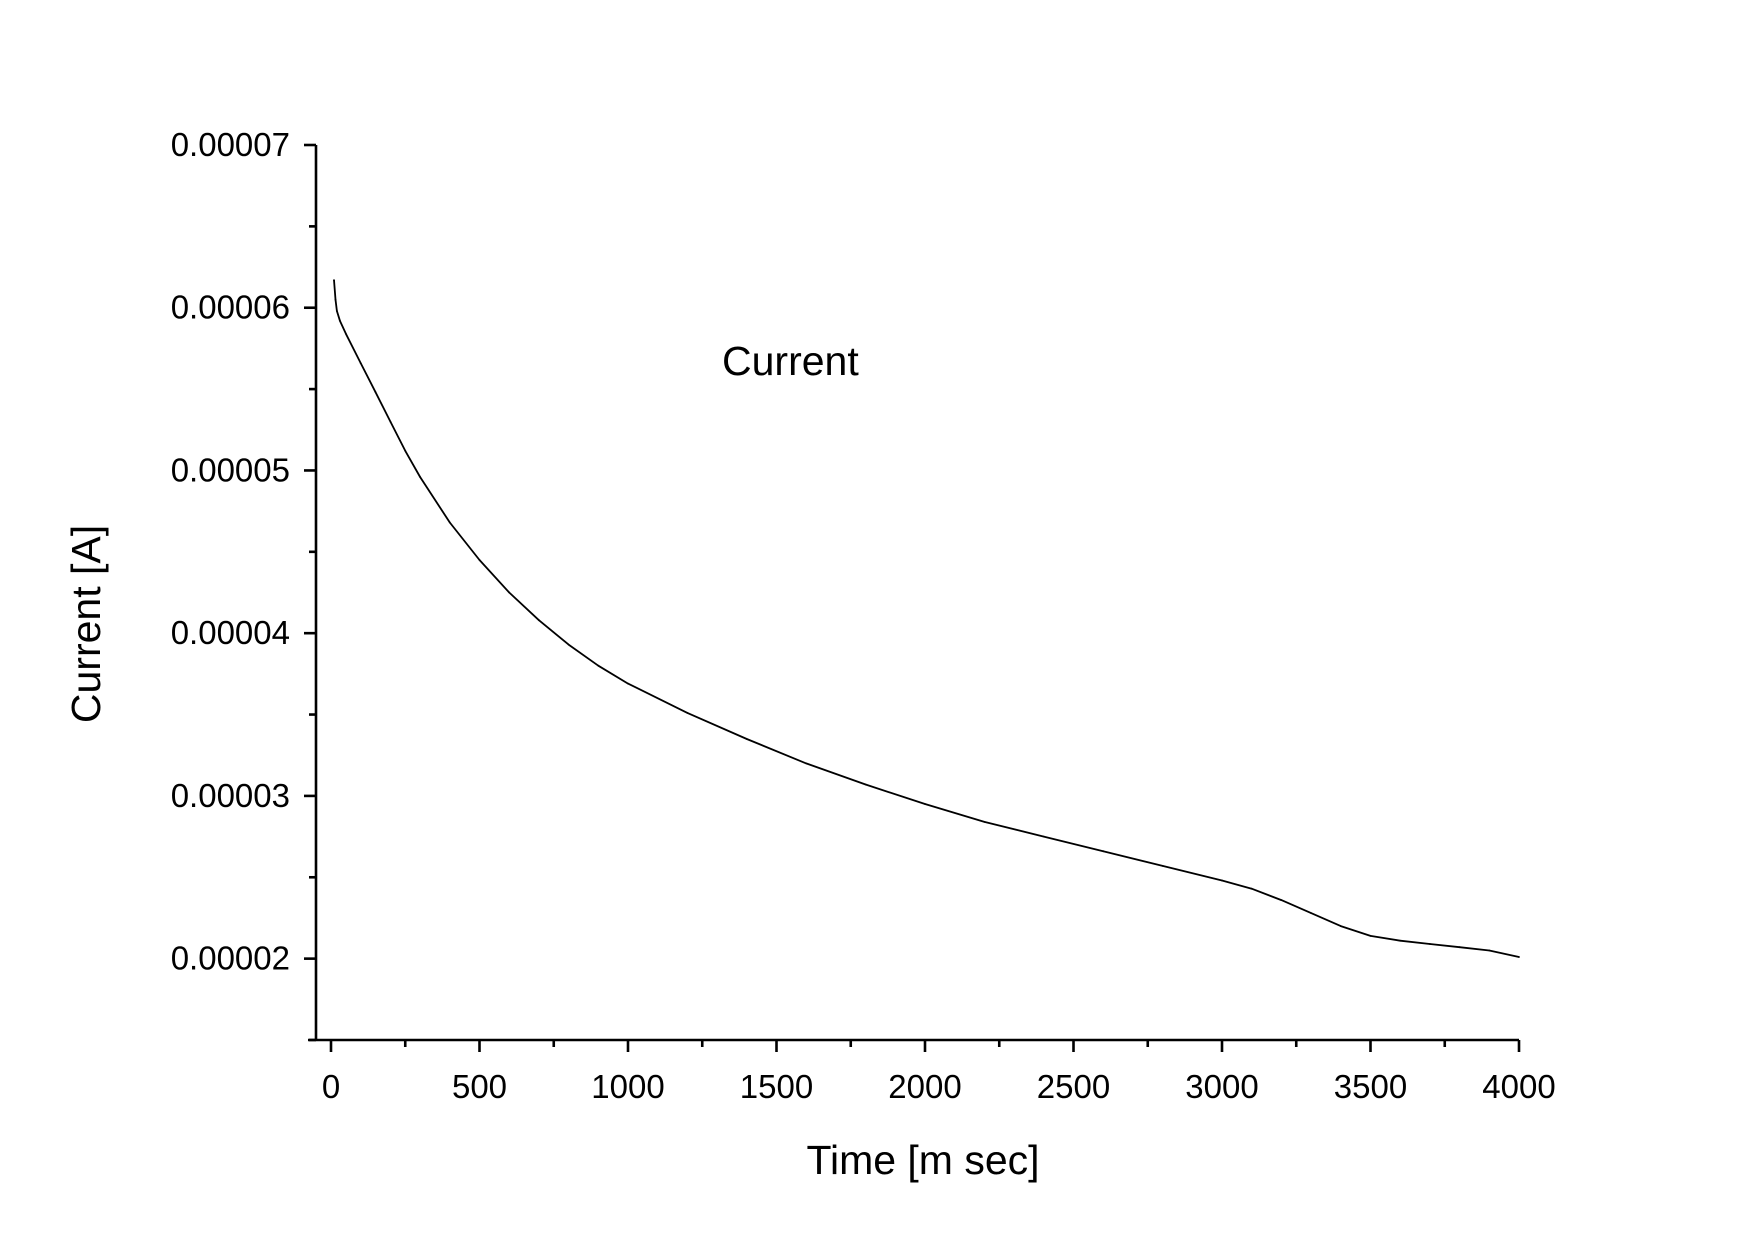 The image size is (1753, 1240). I want to click on x-tick-label: 1000, so click(627, 1086).